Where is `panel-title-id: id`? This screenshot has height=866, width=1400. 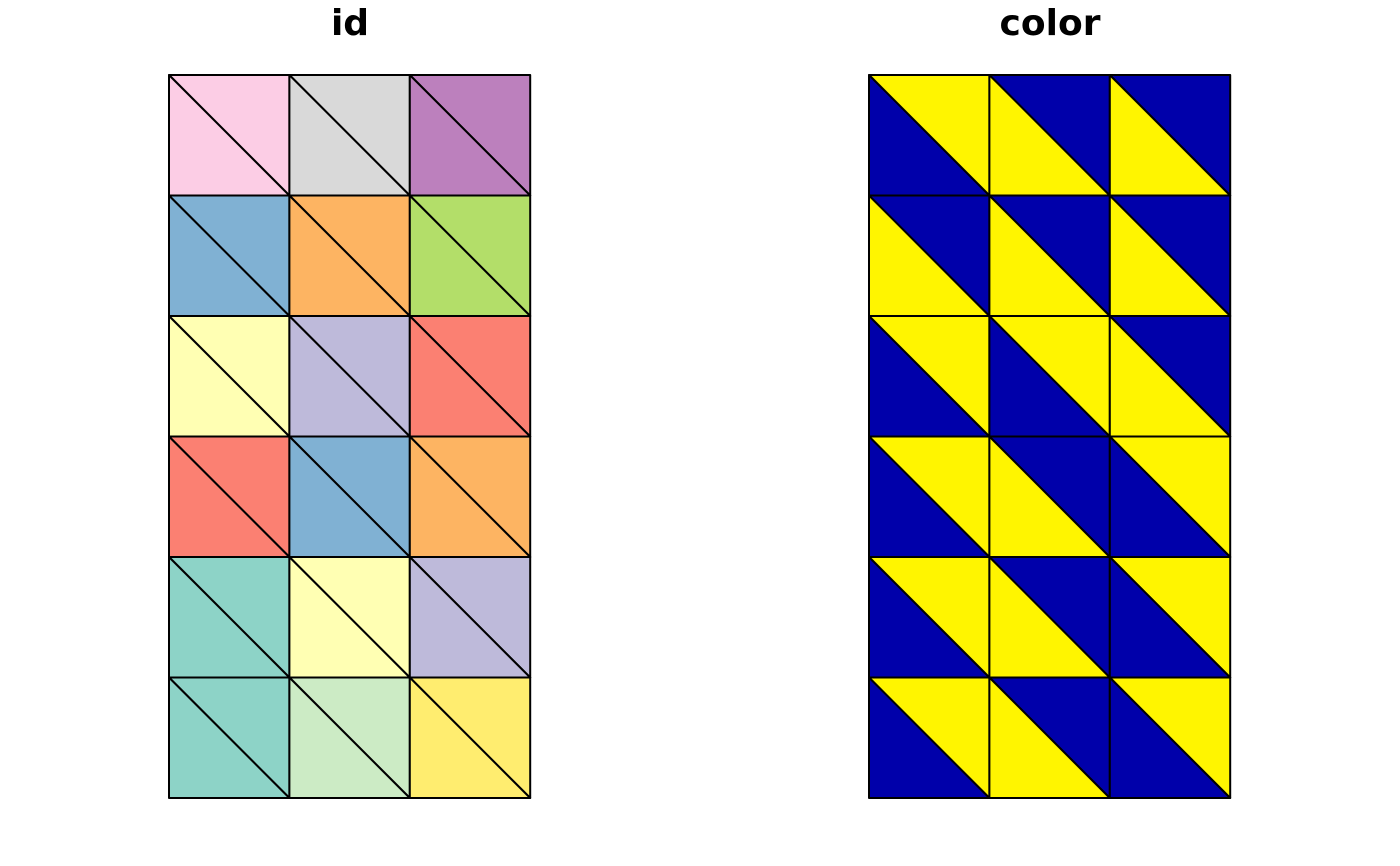
panel-title-id: id is located at coordinates (350, 23).